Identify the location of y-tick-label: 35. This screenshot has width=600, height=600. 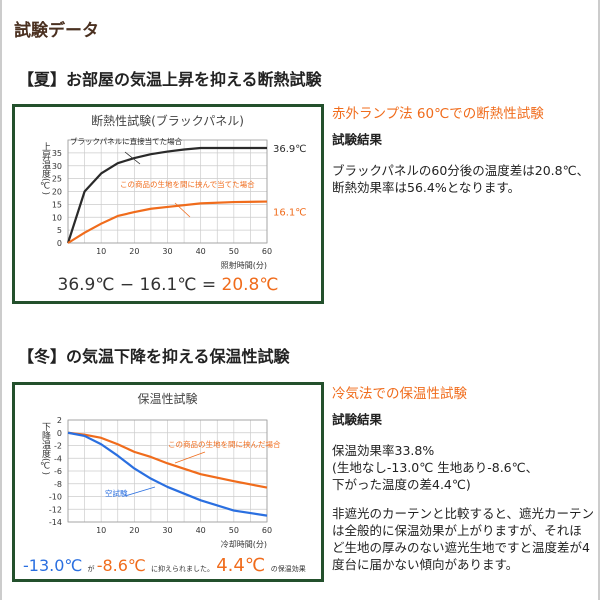
(57, 153).